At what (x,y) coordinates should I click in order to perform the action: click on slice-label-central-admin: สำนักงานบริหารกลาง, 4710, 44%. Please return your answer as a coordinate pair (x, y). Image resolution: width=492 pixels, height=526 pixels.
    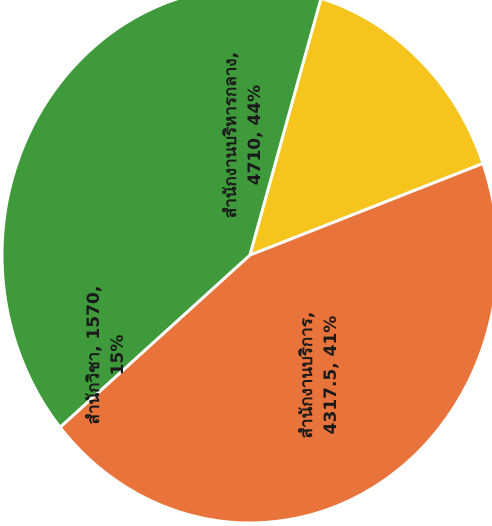
    Looking at the image, I should click on (243, 135).